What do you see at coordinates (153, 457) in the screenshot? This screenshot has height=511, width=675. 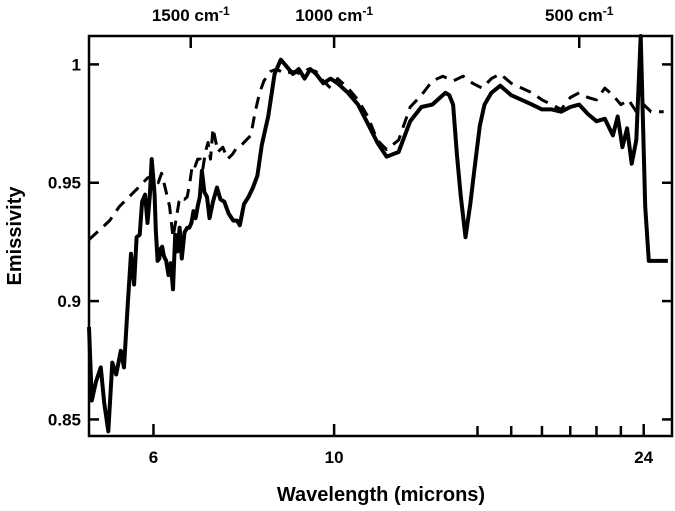 I see `x-tick-label: 6` at bounding box center [153, 457].